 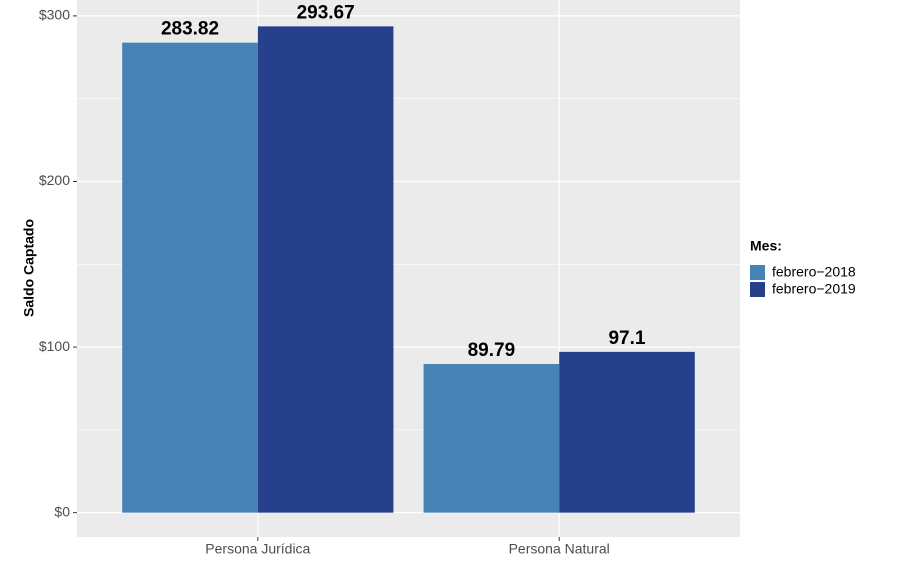 What do you see at coordinates (29, 268) in the screenshot?
I see `y-axis-title: Saldo Captado` at bounding box center [29, 268].